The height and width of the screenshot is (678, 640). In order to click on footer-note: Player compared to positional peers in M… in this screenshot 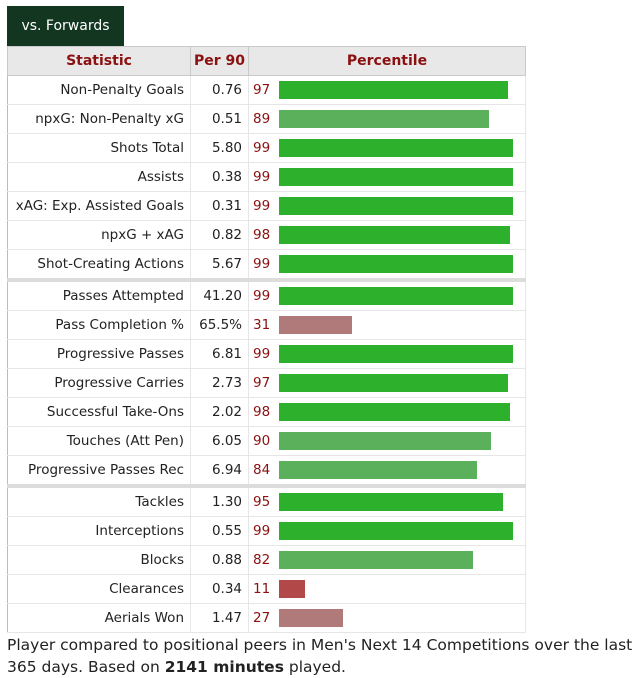, I will do `click(321, 656)`.